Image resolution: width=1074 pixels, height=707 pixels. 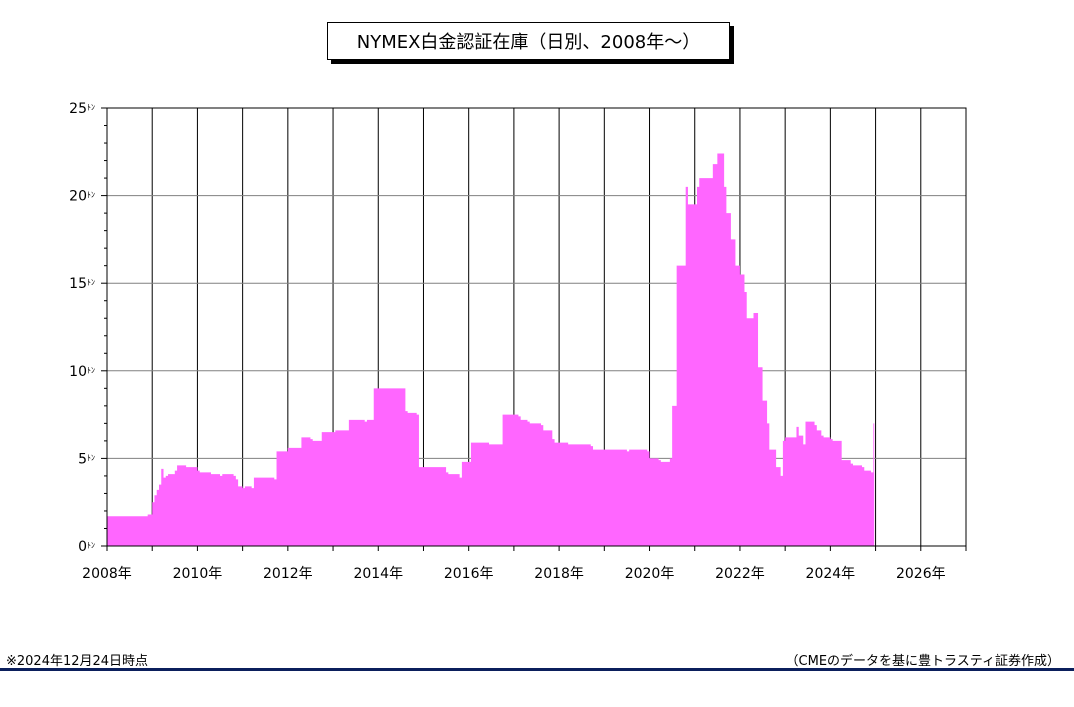 I want to click on x-tick-label: 2014年, so click(x=378, y=574).